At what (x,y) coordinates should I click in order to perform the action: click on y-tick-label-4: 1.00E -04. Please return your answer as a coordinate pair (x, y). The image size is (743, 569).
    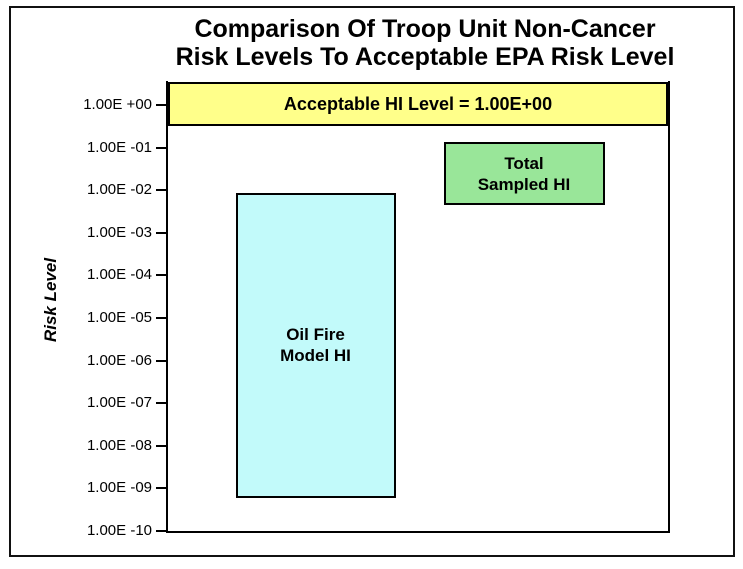
    Looking at the image, I should click on (119, 275).